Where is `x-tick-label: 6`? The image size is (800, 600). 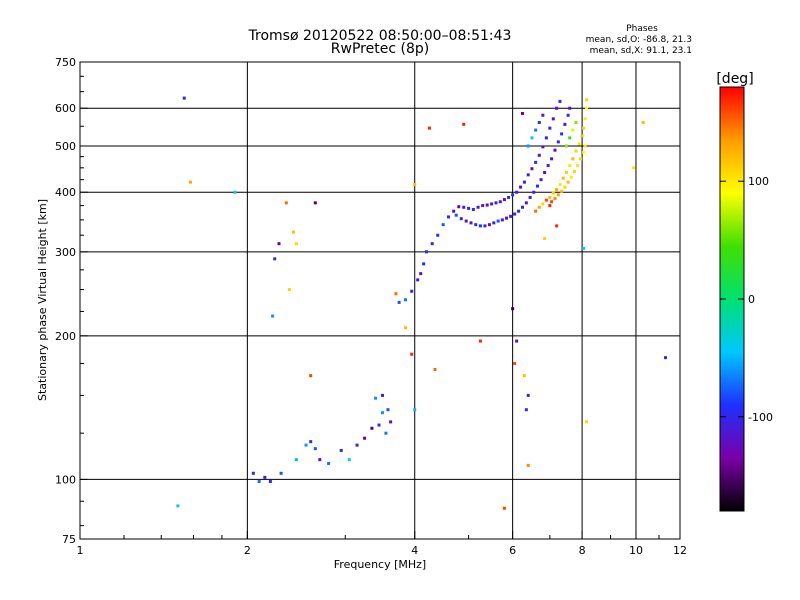 x-tick-label: 6 is located at coordinates (512, 550).